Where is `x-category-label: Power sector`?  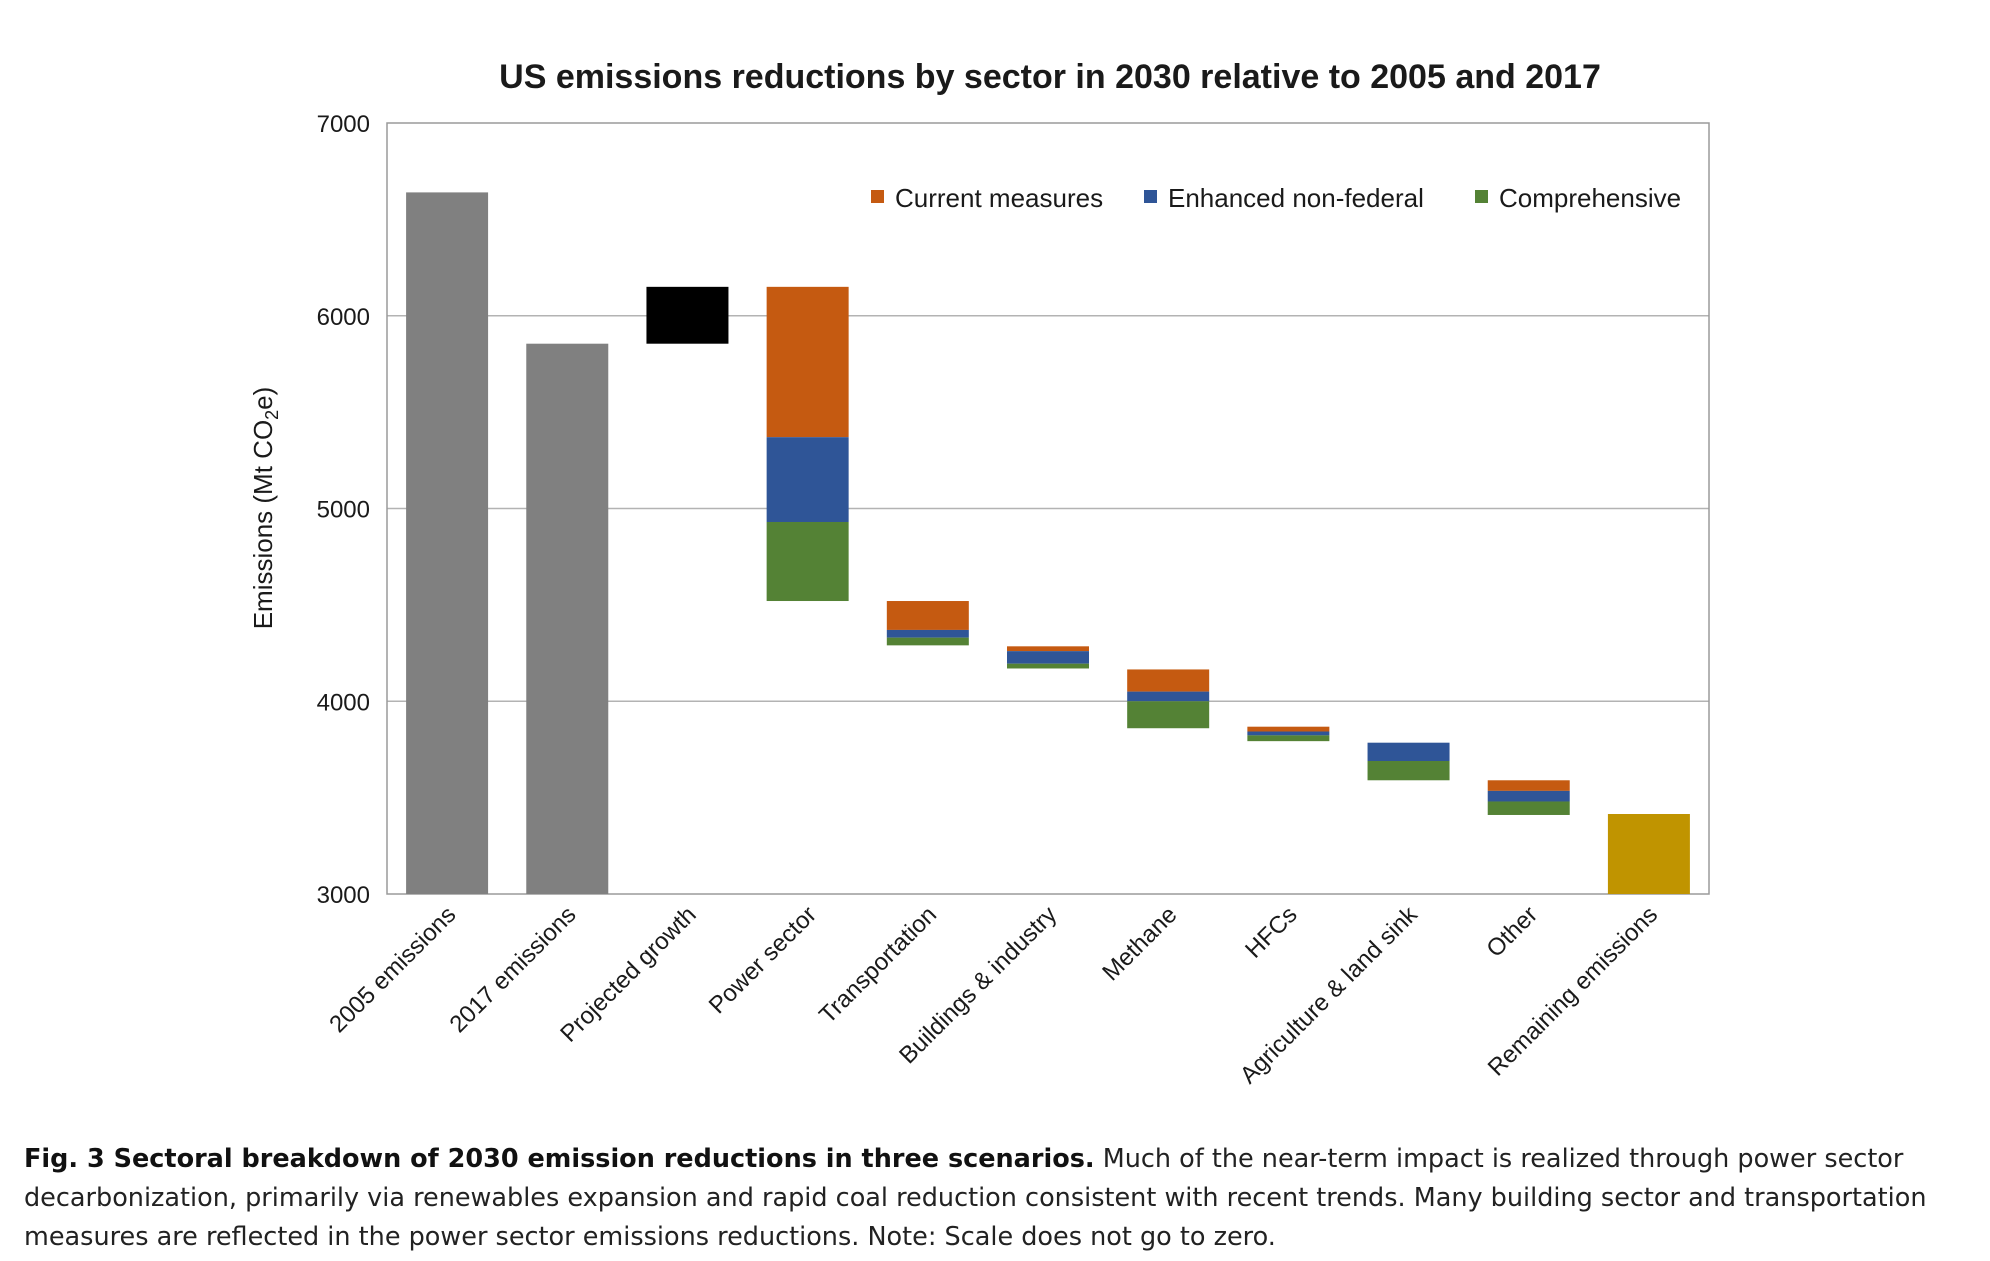
x-category-label: Power sector is located at coordinates (763, 960).